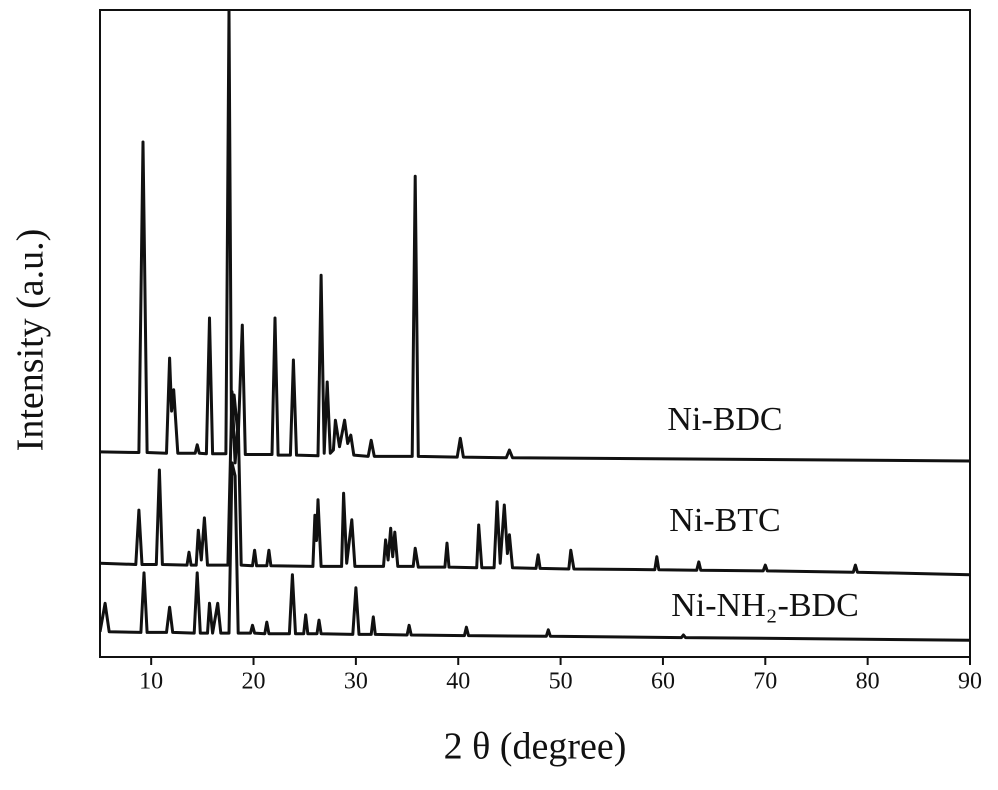  I want to click on series-label: Ni-NH₂-BDC, so click(765, 605).